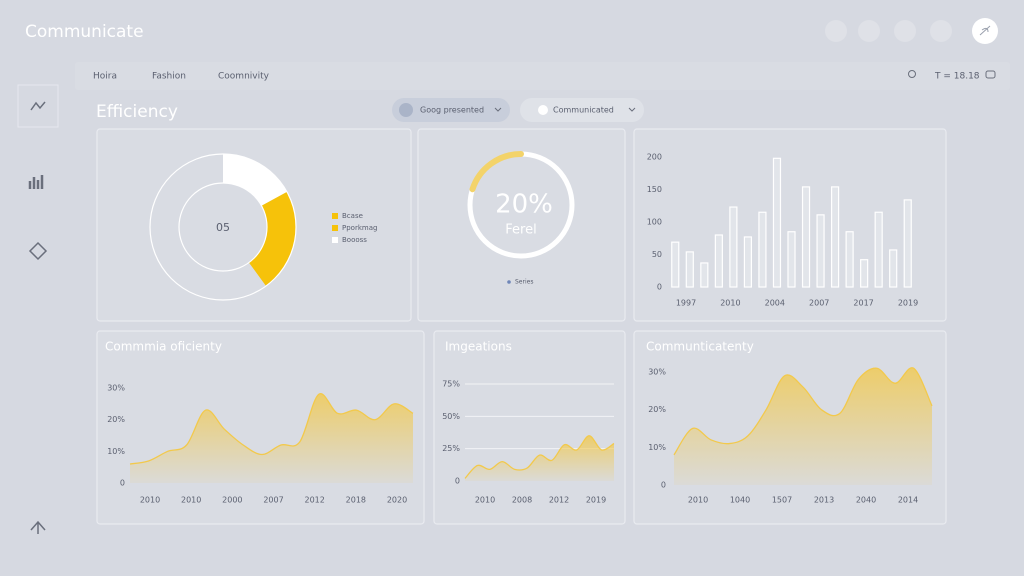 Image resolution: width=1024 pixels, height=576 pixels. What do you see at coordinates (354, 240) in the screenshot?
I see `legend-label: Boooss` at bounding box center [354, 240].